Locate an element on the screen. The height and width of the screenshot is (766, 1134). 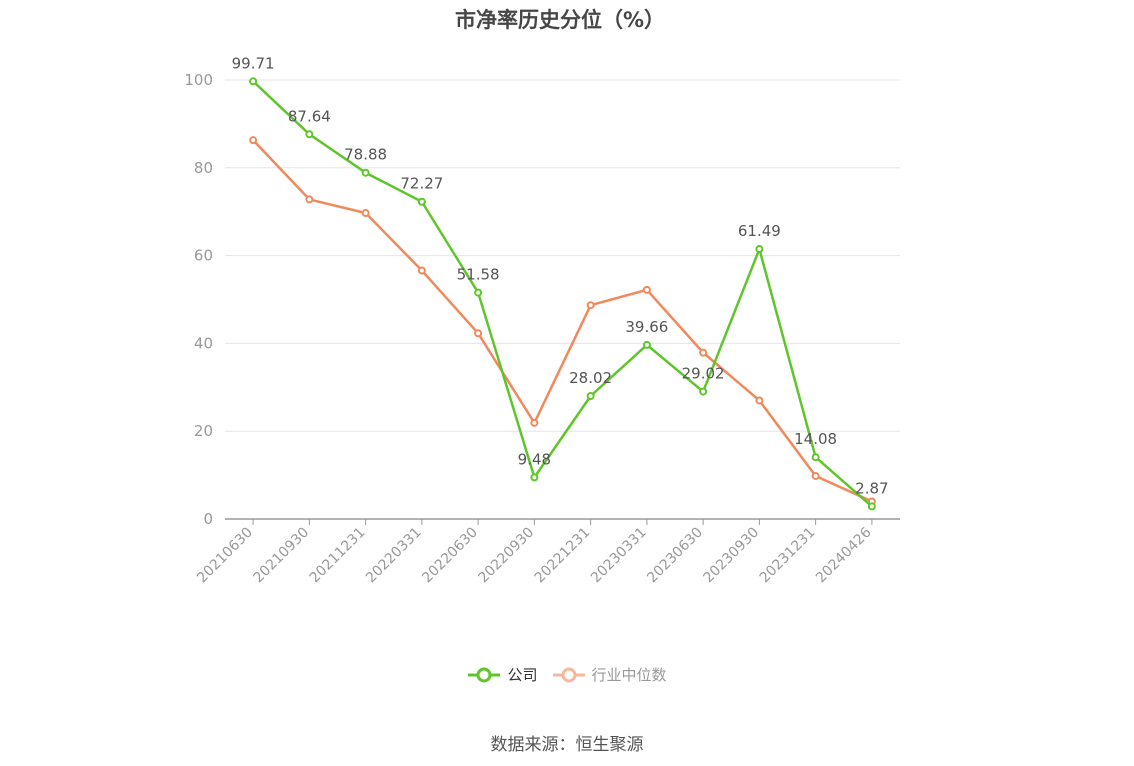
legend-label-industry-median: 行业中位数 is located at coordinates (629, 675).